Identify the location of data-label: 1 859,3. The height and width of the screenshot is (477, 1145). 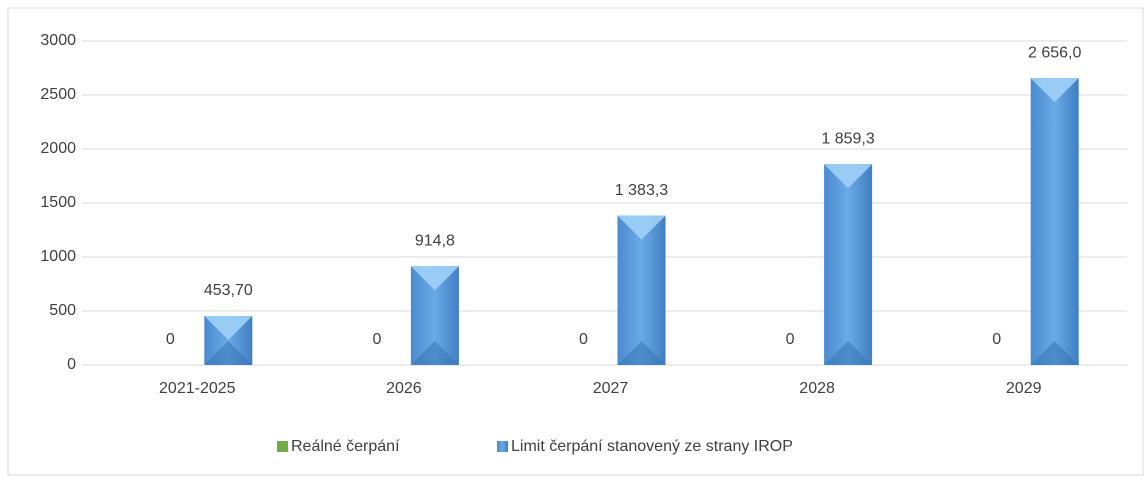
(847, 138).